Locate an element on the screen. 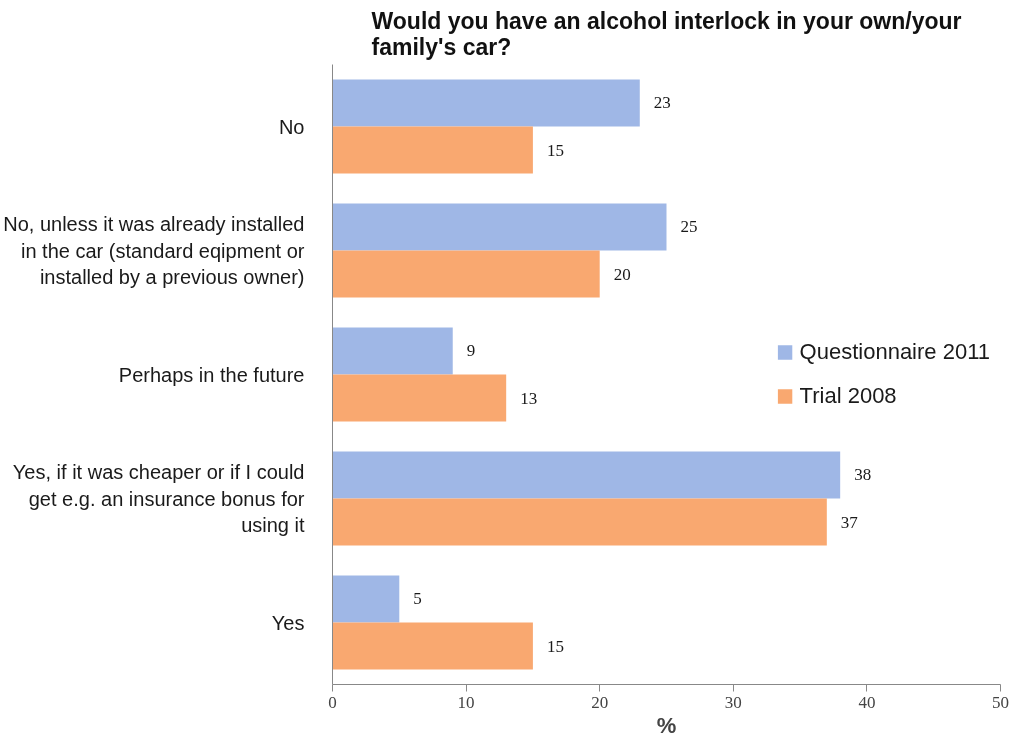  data-label: 13 is located at coordinates (529, 398).